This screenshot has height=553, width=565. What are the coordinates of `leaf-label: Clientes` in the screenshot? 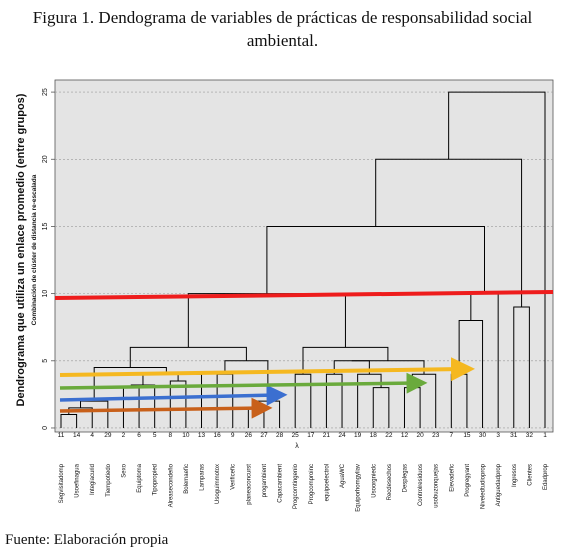 It's located at (530, 475).